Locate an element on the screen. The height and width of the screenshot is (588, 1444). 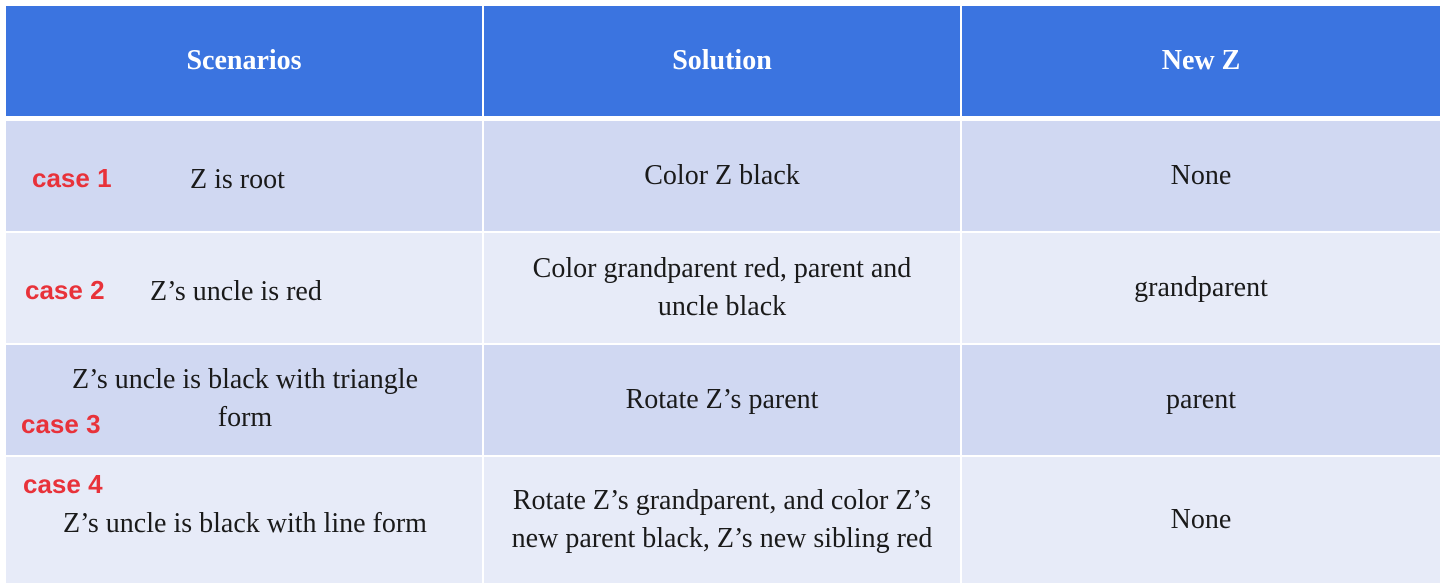
scenario-text: Z is root is located at coordinates (237, 179).